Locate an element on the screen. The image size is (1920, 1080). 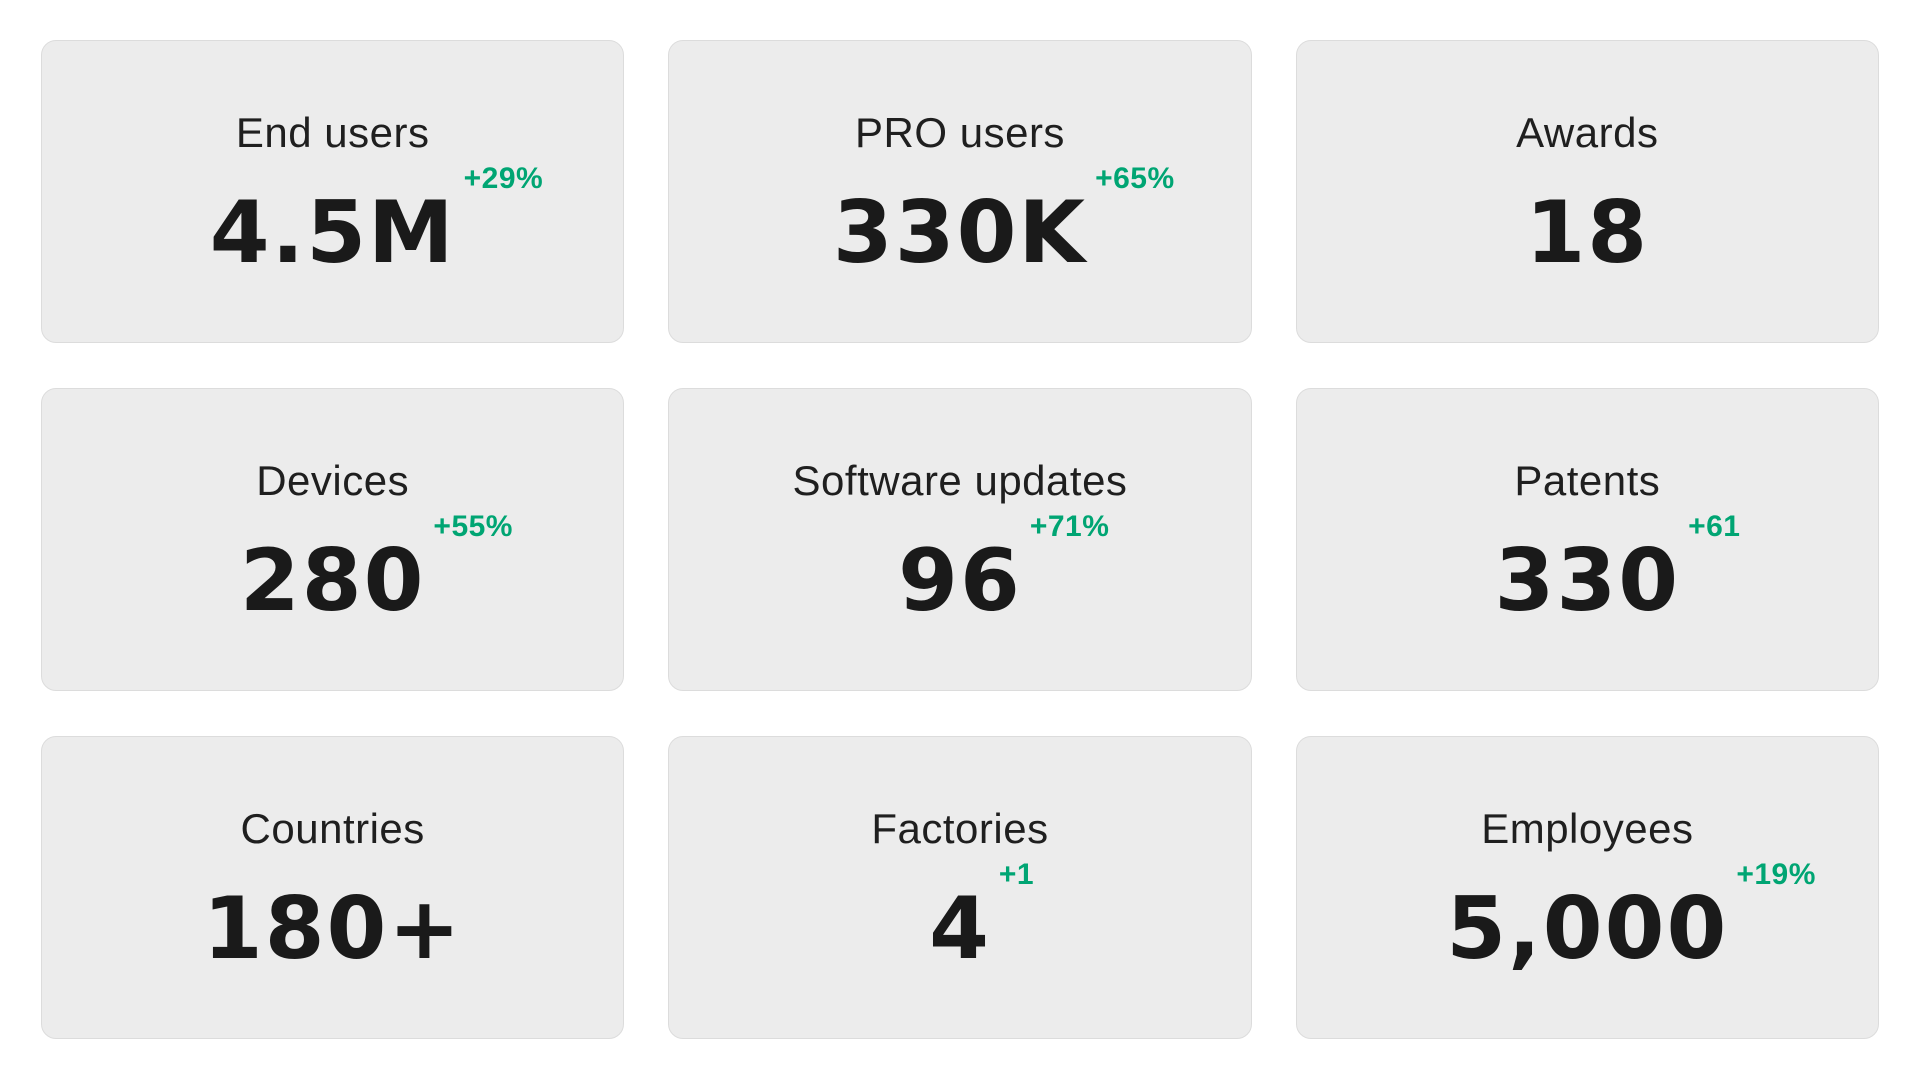
stat-value: 280 +55% is located at coordinates (376, 567).